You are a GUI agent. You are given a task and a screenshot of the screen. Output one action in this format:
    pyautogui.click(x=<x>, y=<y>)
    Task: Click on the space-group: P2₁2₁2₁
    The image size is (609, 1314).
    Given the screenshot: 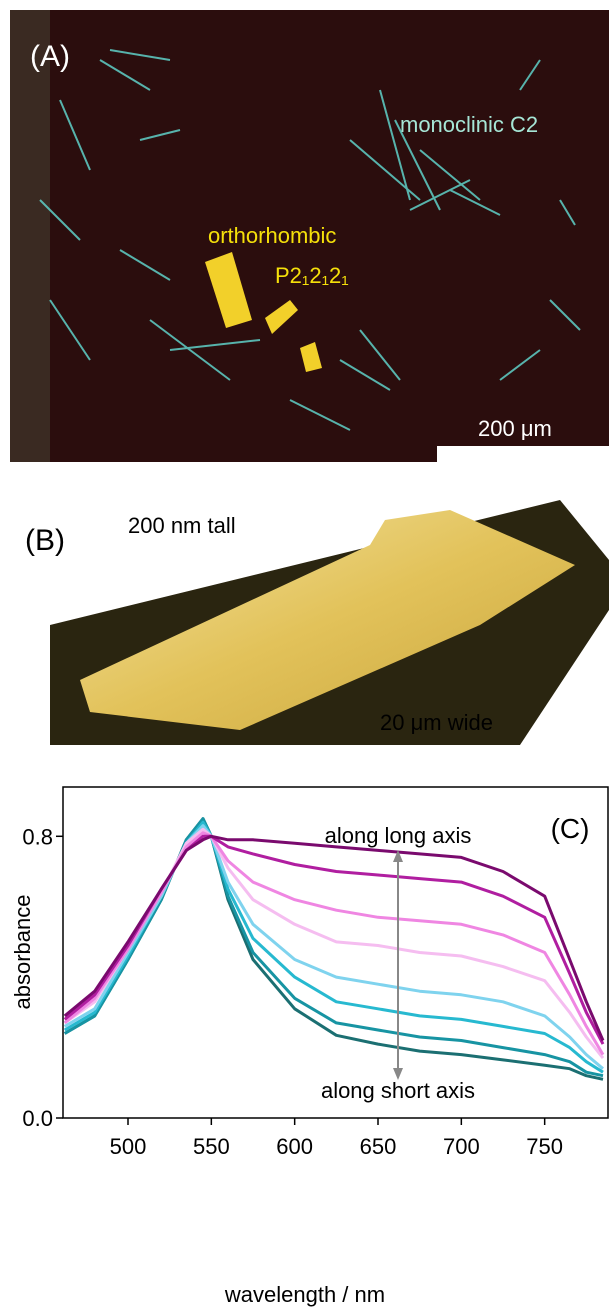 What is the action you would take?
    pyautogui.click(x=312, y=275)
    